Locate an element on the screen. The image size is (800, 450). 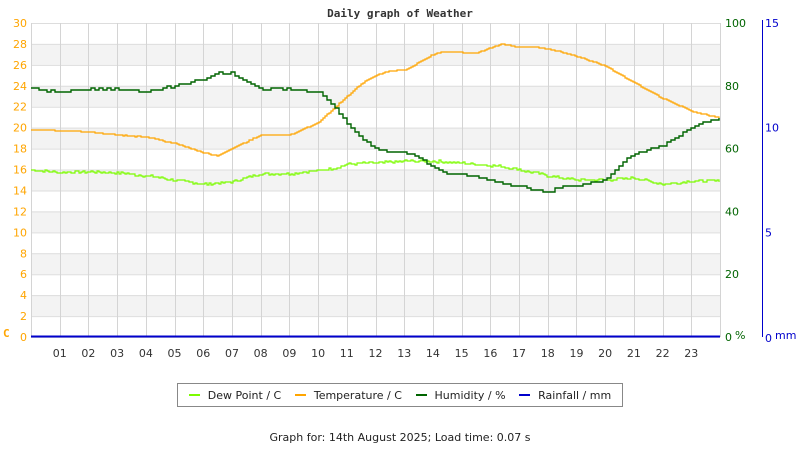
svg-text: 13 is located at coordinates (404, 353).